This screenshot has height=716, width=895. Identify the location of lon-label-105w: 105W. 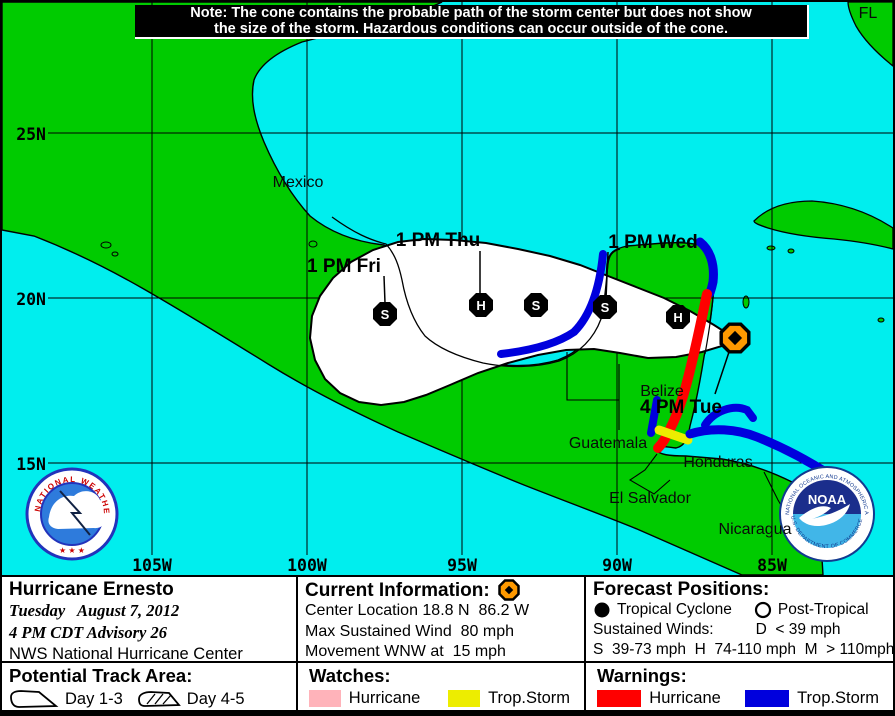
(152, 565).